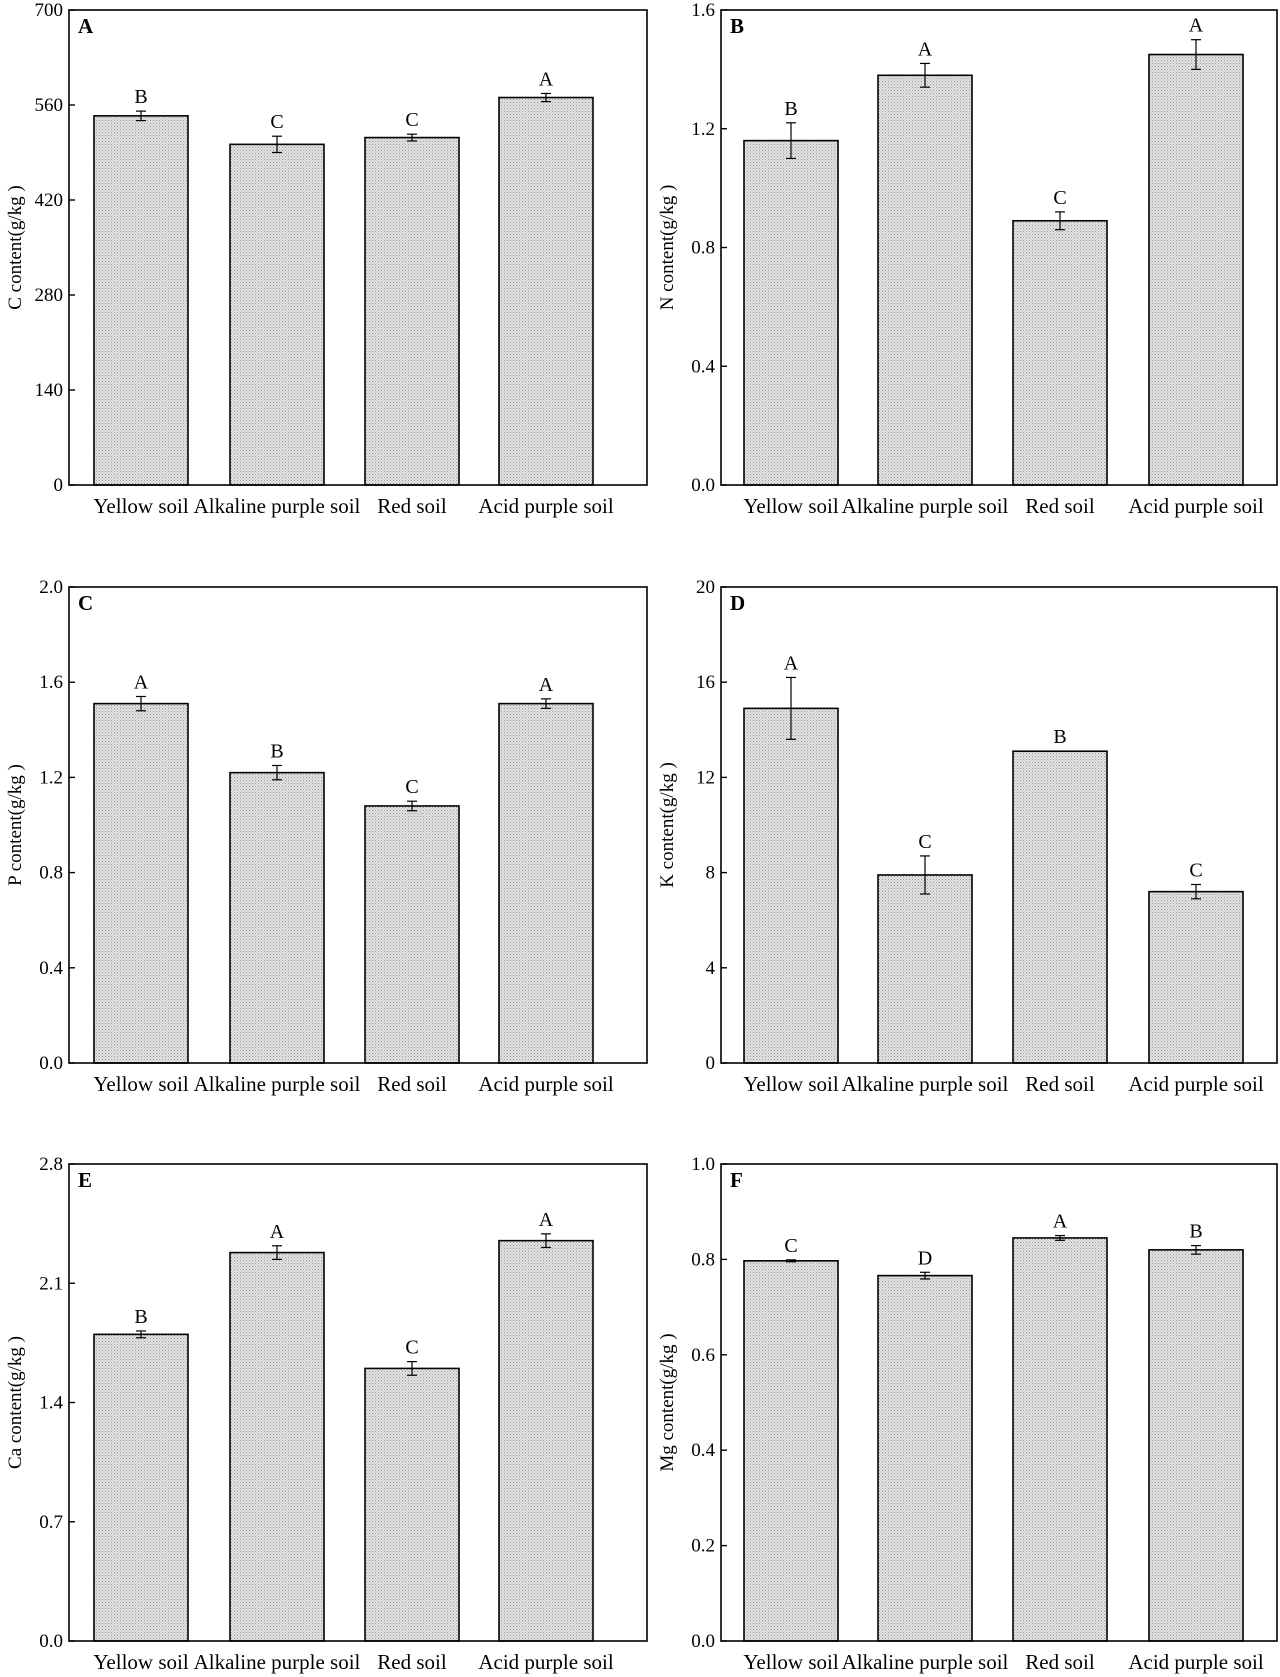  What do you see at coordinates (51, 1403) in the screenshot?
I see `y-tick-label: 1.4` at bounding box center [51, 1403].